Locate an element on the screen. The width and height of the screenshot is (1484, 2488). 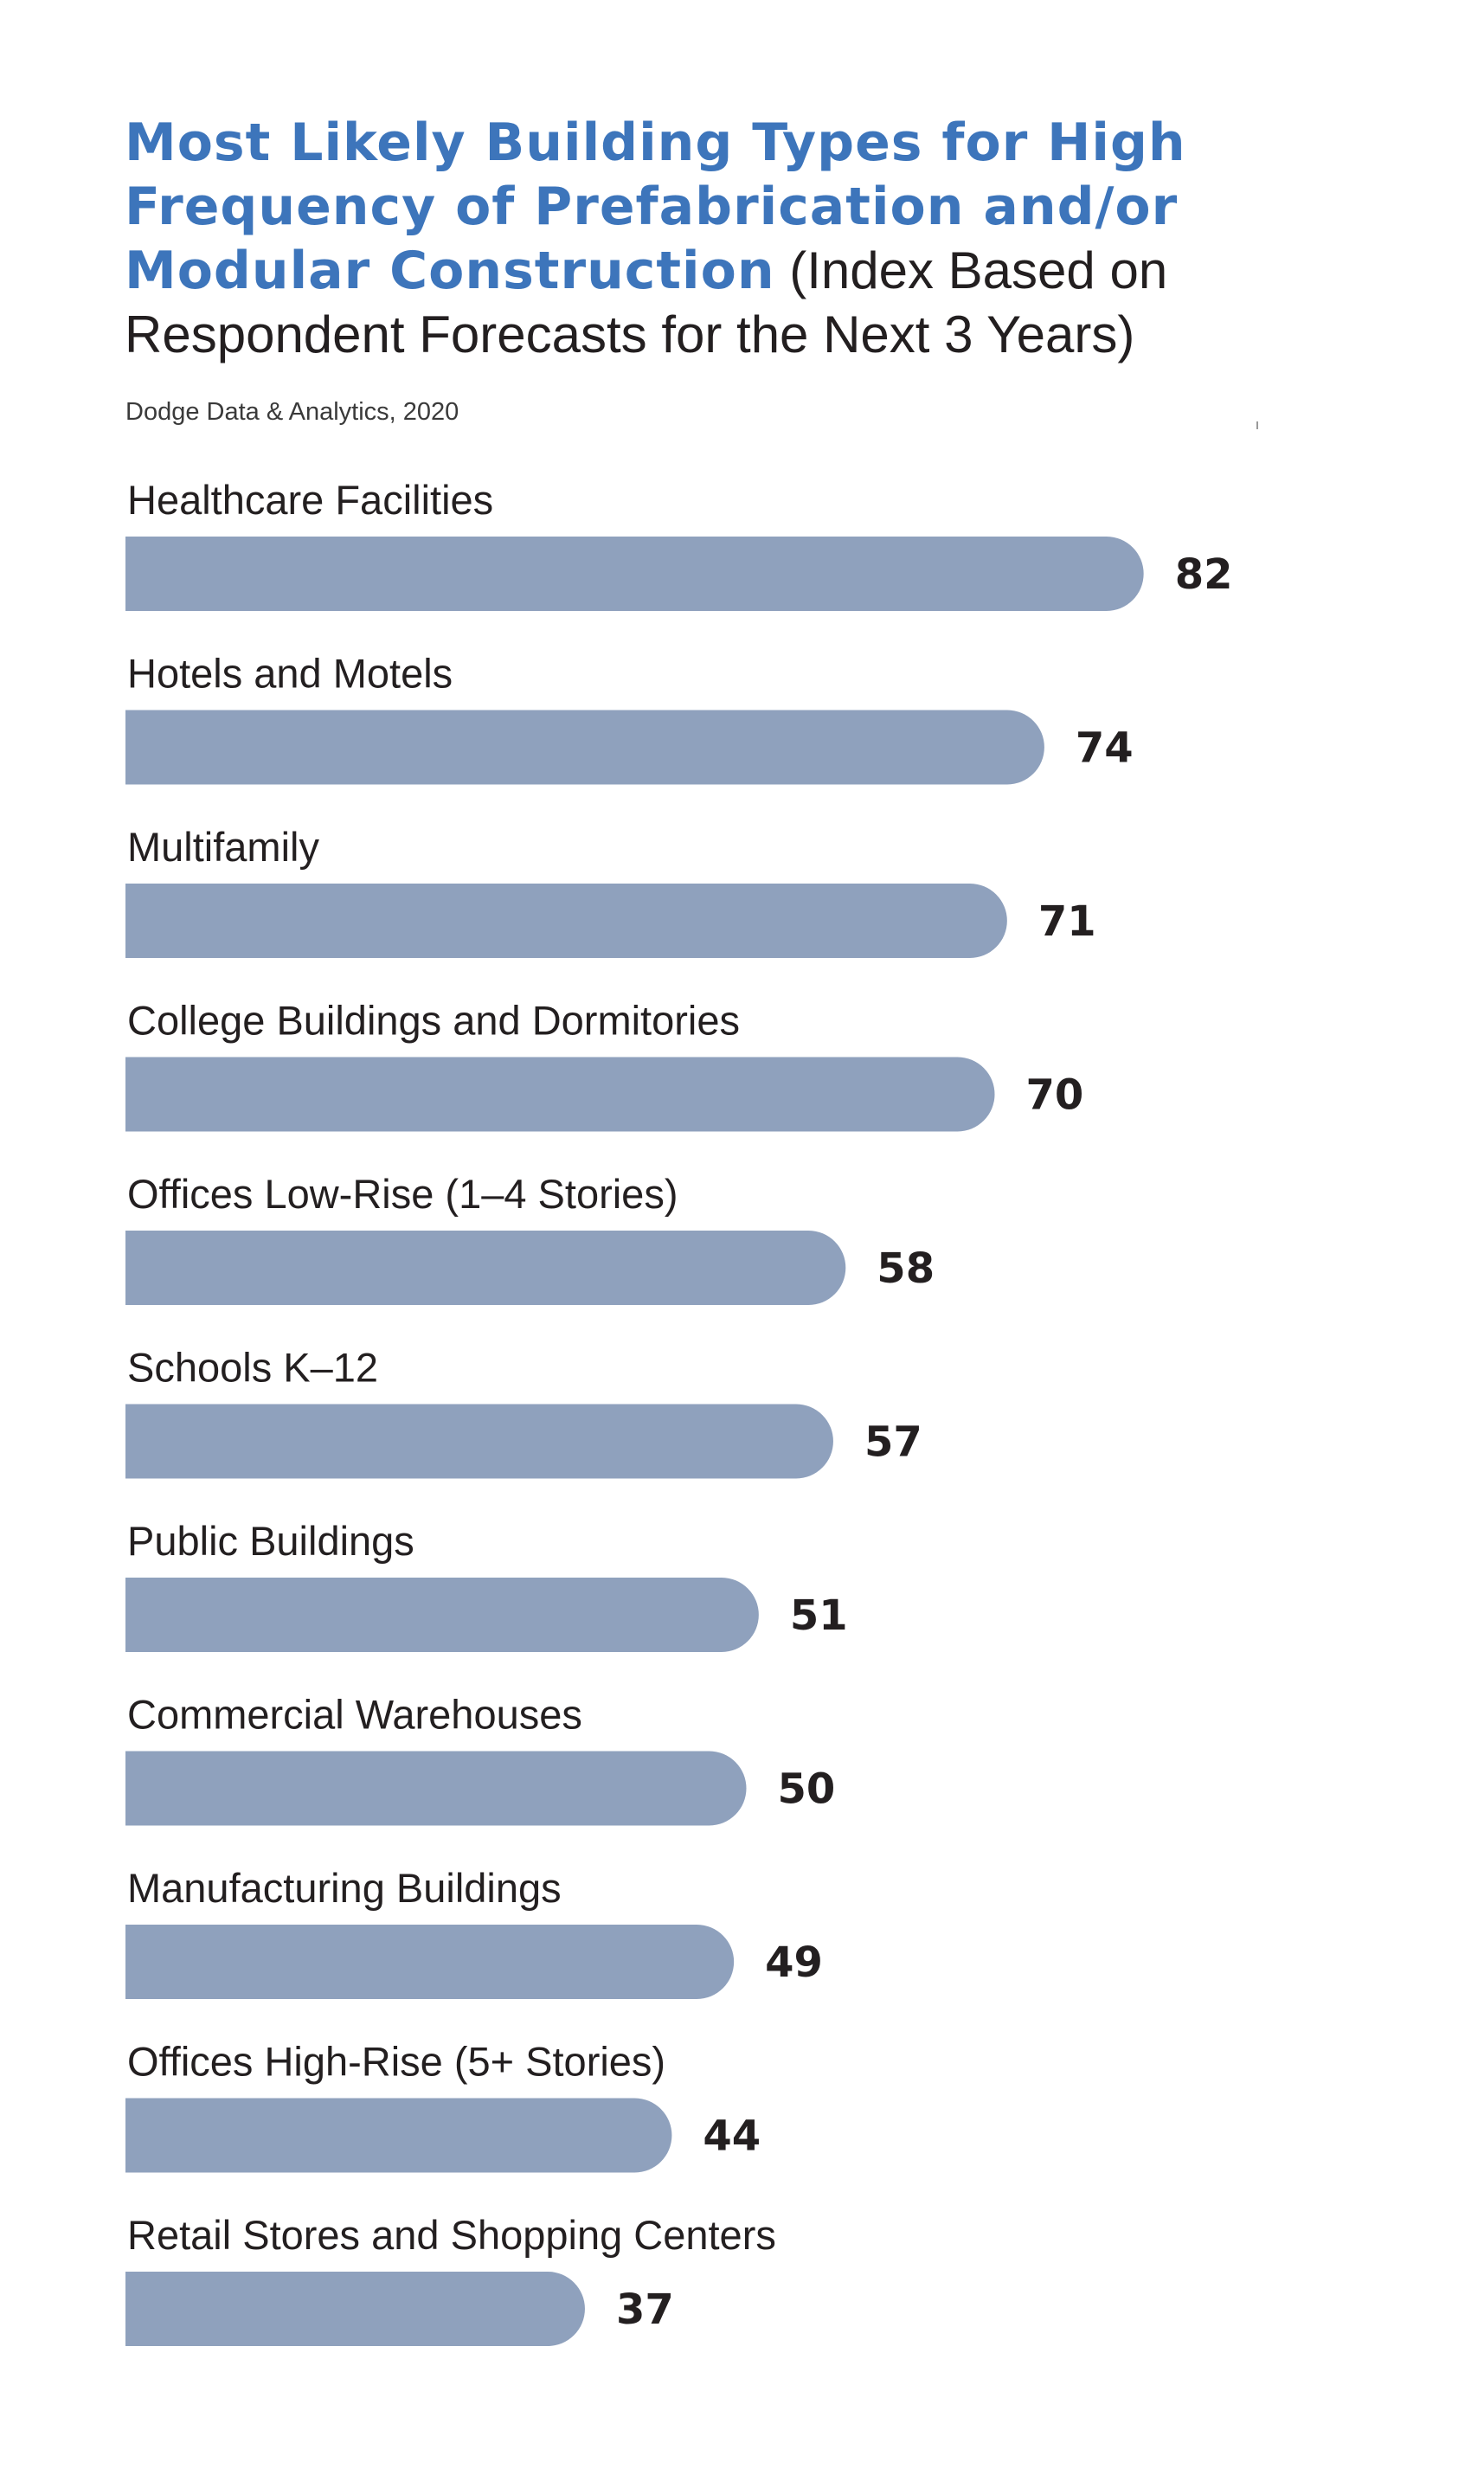
category-label: Offices Low-Rise (1–4 Stories) is located at coordinates (403, 1194).